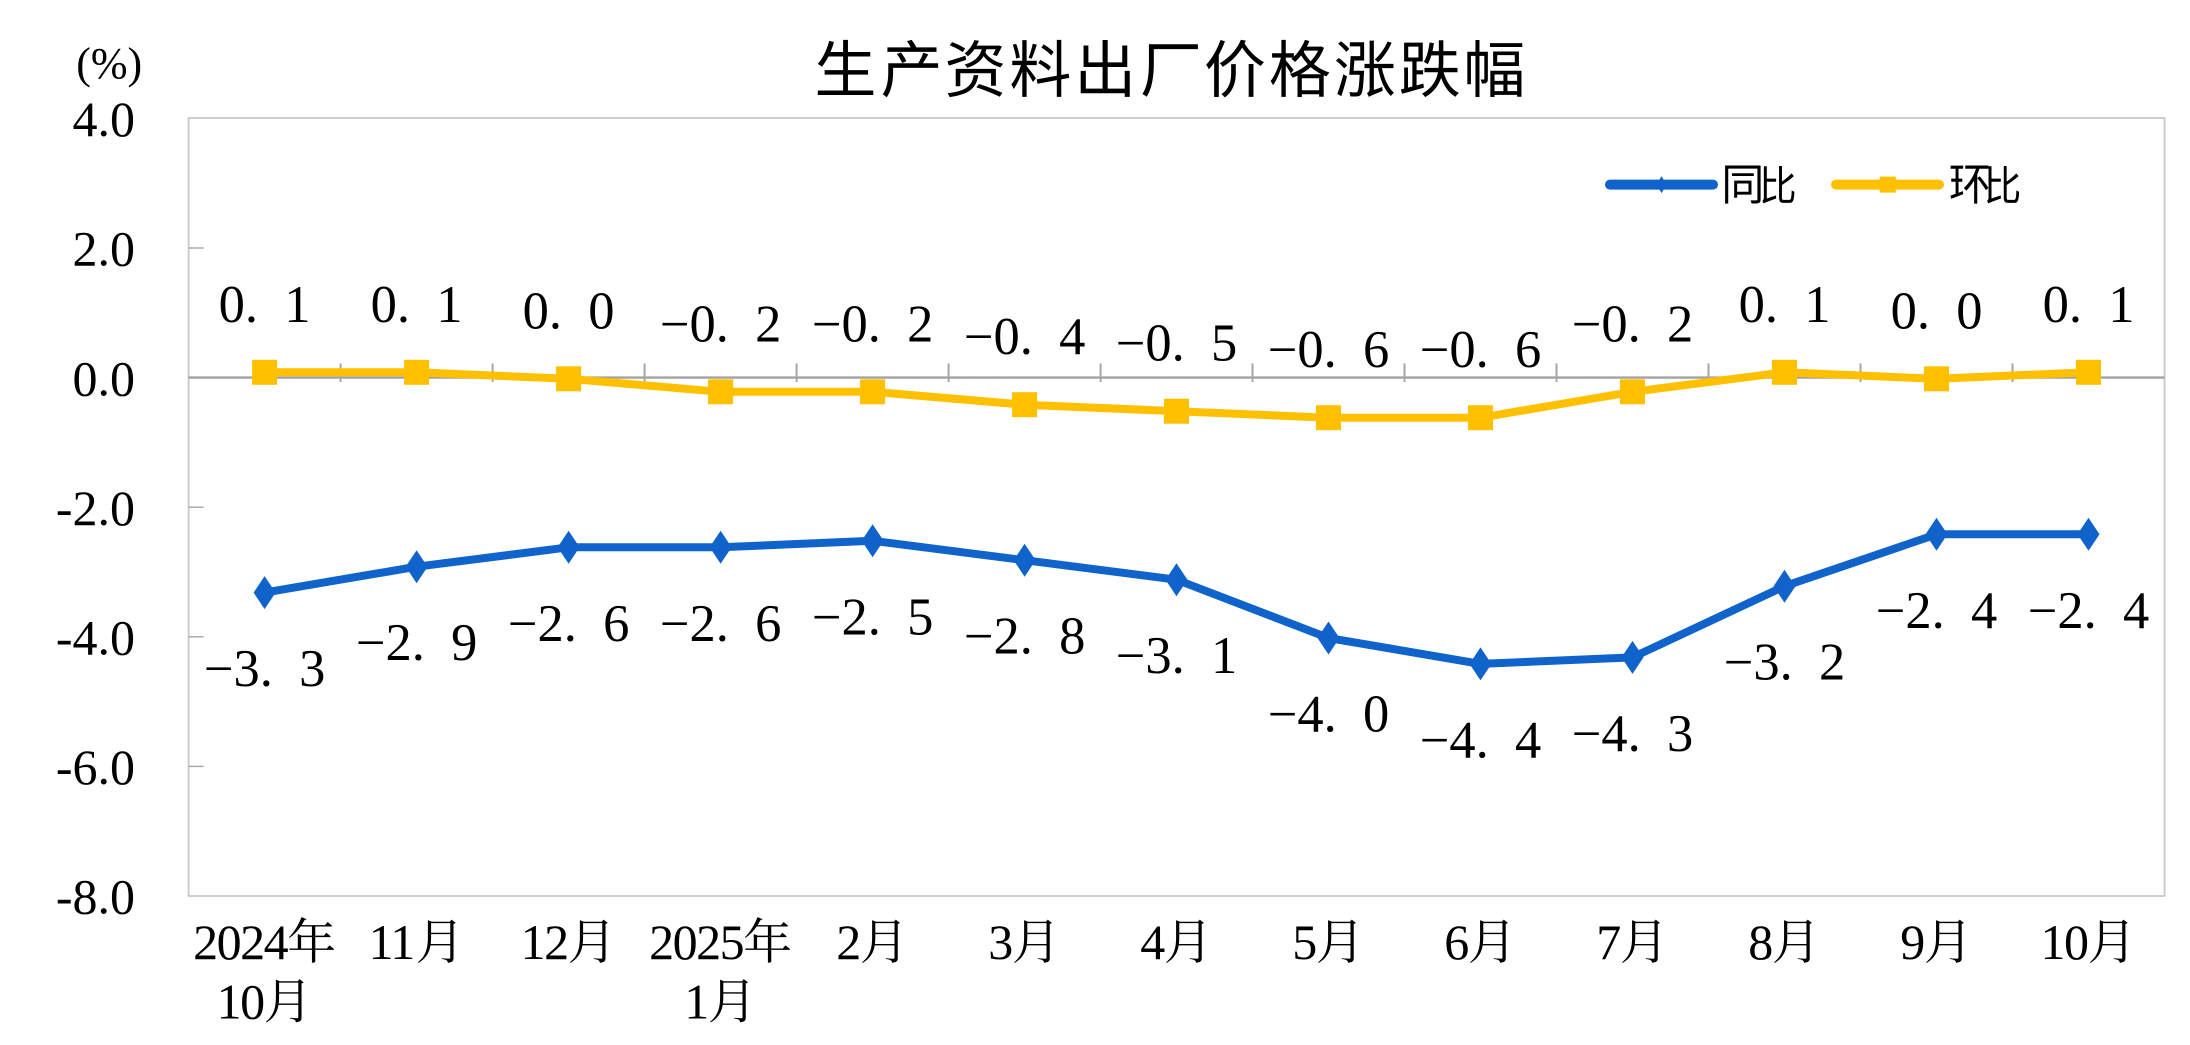 This screenshot has width=2190, height=1045. Describe the element at coordinates (1784, 663) in the screenshot. I see `svg-text: −3. 2` at that location.